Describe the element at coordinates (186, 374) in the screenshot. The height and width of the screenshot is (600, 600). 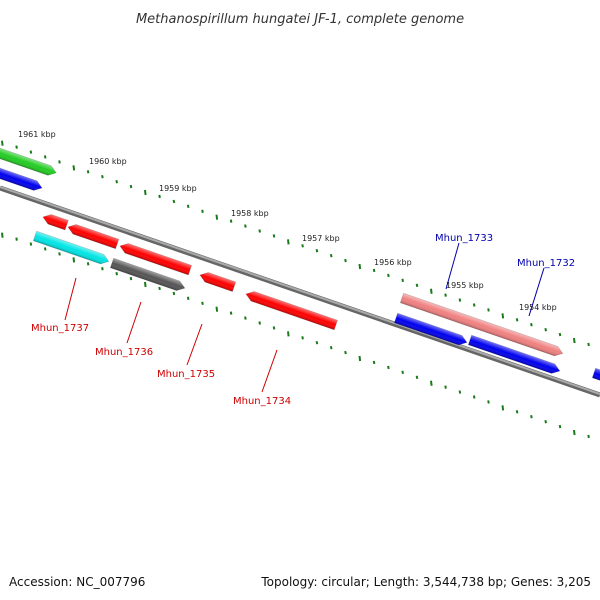
I see `gene-label-mhun-1735: Mhun_1735` at that location.